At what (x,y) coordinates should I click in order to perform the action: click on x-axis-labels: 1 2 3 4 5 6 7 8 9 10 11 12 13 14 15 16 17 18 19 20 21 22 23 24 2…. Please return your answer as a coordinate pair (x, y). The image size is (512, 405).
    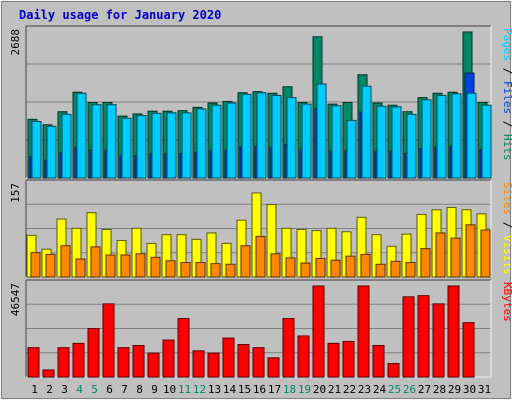
    Looking at the image, I should click on (261, 389).